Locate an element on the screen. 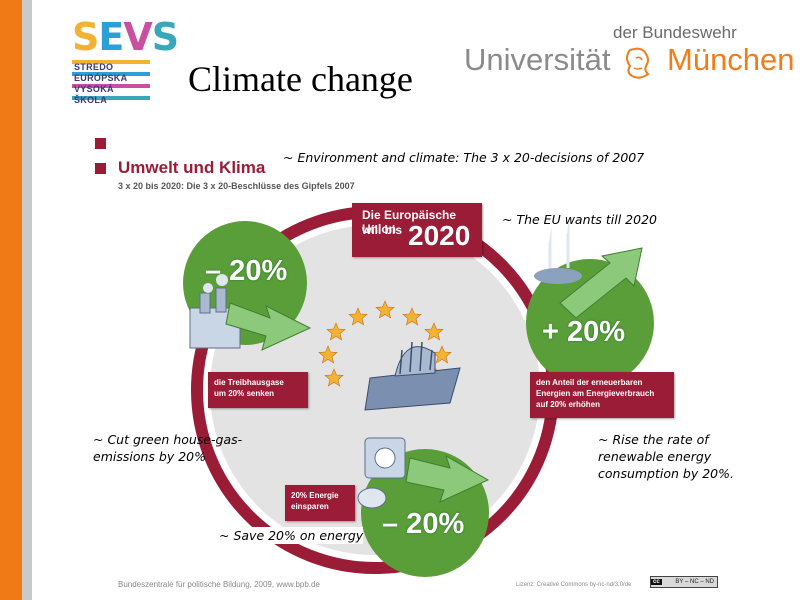 The height and width of the screenshot is (600, 800). annotation-line: ~ Cut green house-gas- is located at coordinates (168, 439).